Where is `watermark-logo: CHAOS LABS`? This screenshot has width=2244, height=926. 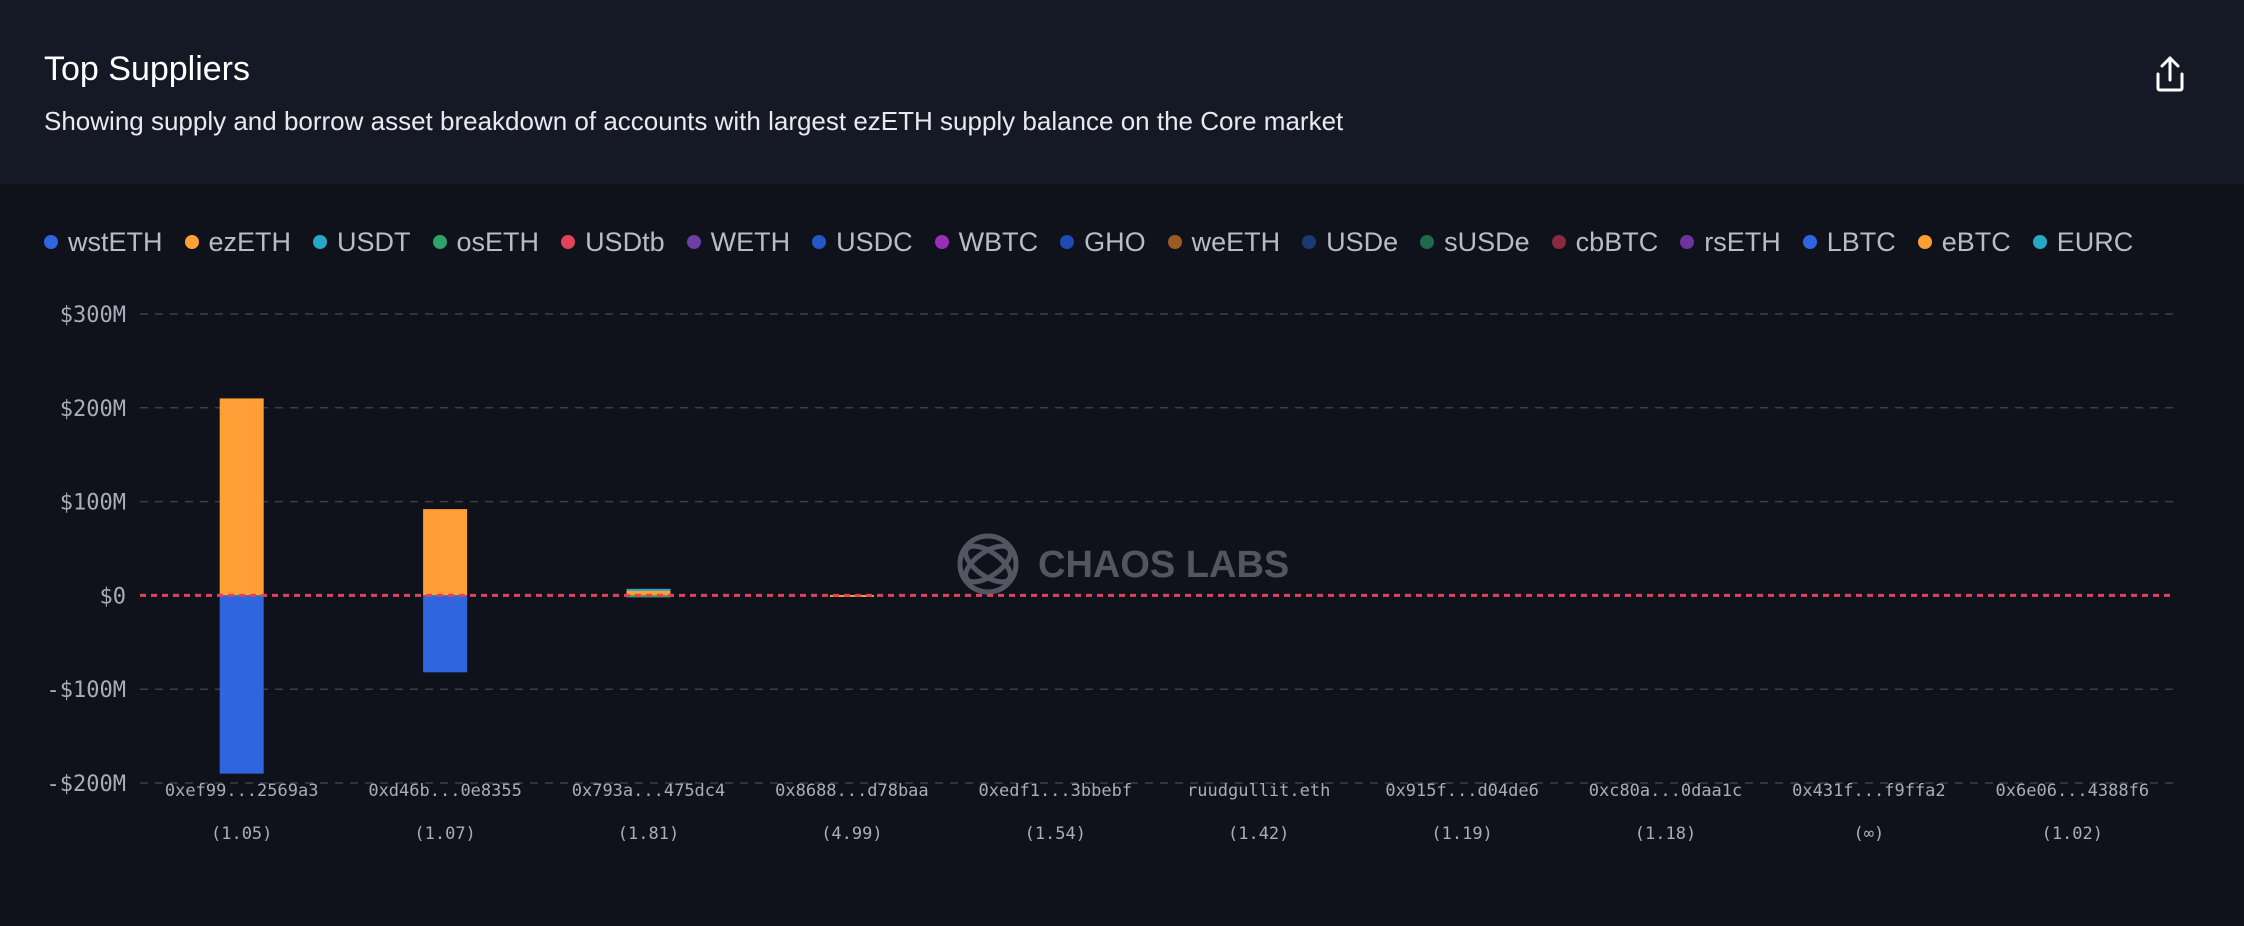 watermark-logo: CHAOS LABS is located at coordinates (1123, 564).